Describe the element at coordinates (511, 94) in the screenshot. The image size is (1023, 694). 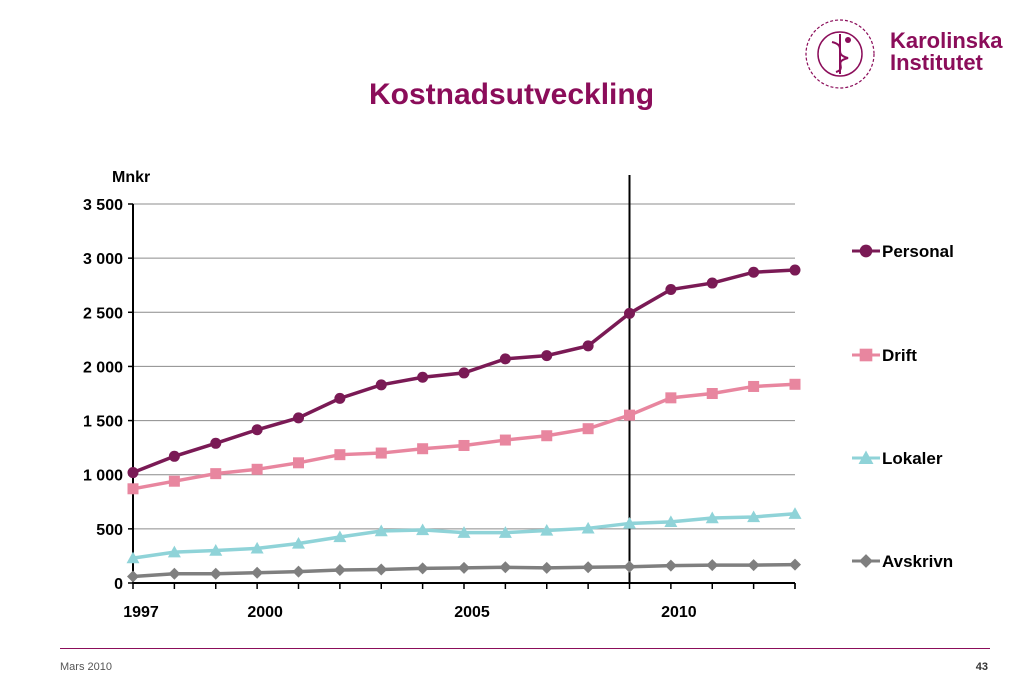
I see `slide-title: Kostnadsutveckling` at that location.